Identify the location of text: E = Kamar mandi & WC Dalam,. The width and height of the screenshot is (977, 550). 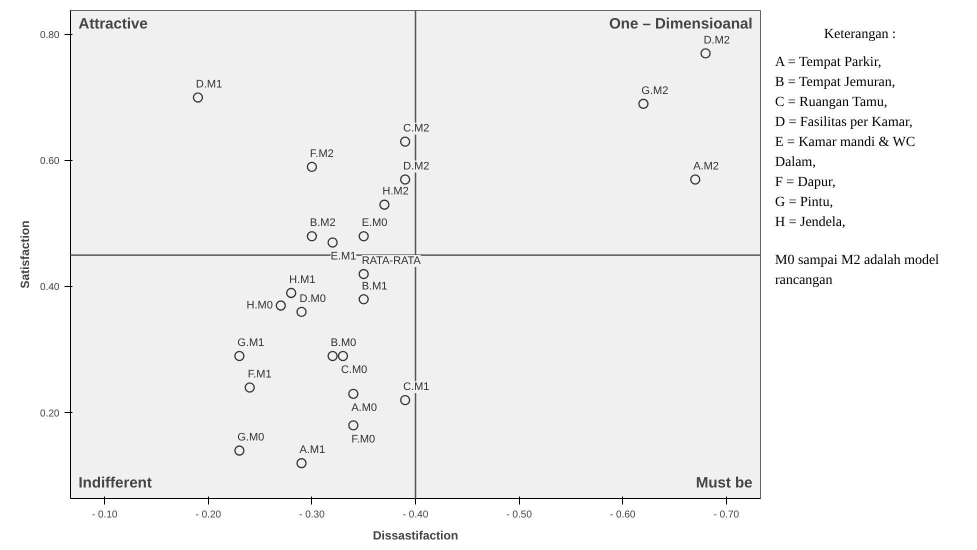
(845, 153).